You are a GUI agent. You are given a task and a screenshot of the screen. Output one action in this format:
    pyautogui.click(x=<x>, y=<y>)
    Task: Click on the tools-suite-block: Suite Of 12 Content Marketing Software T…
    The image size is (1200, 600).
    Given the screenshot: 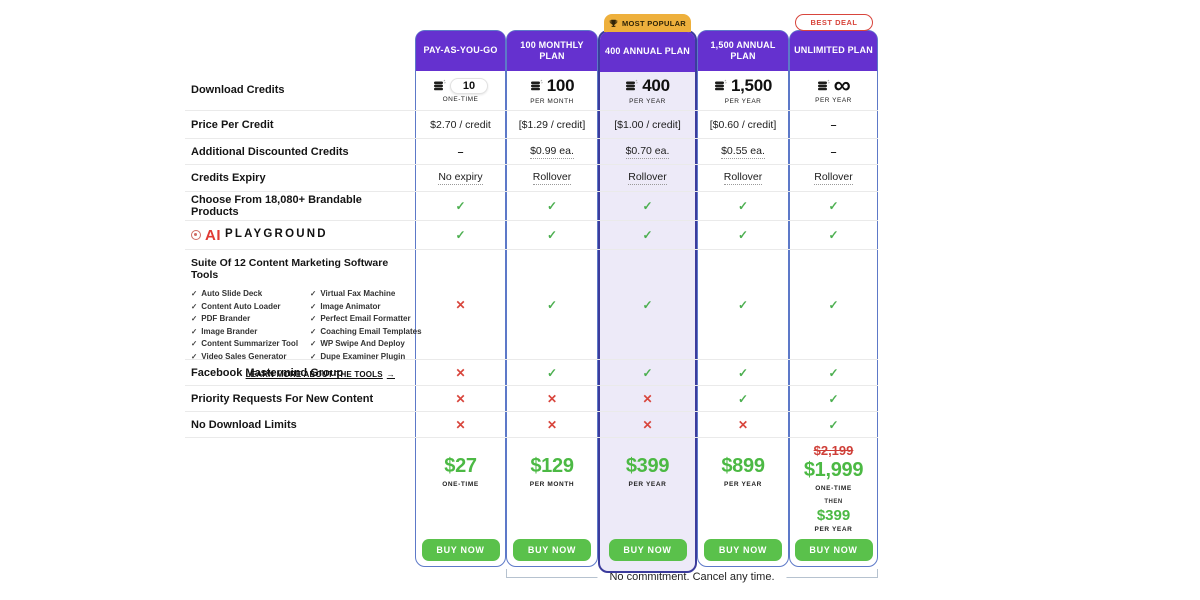 What is the action you would take?
    pyautogui.click(x=303, y=314)
    